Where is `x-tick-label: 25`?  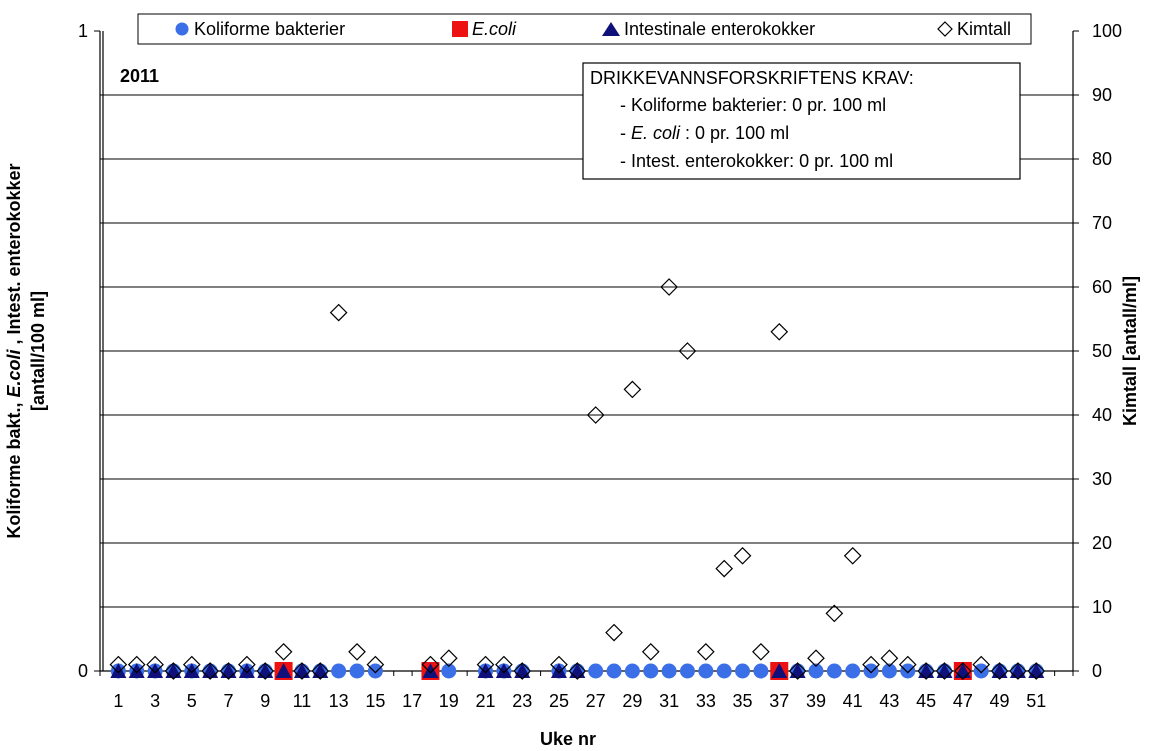 x-tick-label: 25 is located at coordinates (559, 701).